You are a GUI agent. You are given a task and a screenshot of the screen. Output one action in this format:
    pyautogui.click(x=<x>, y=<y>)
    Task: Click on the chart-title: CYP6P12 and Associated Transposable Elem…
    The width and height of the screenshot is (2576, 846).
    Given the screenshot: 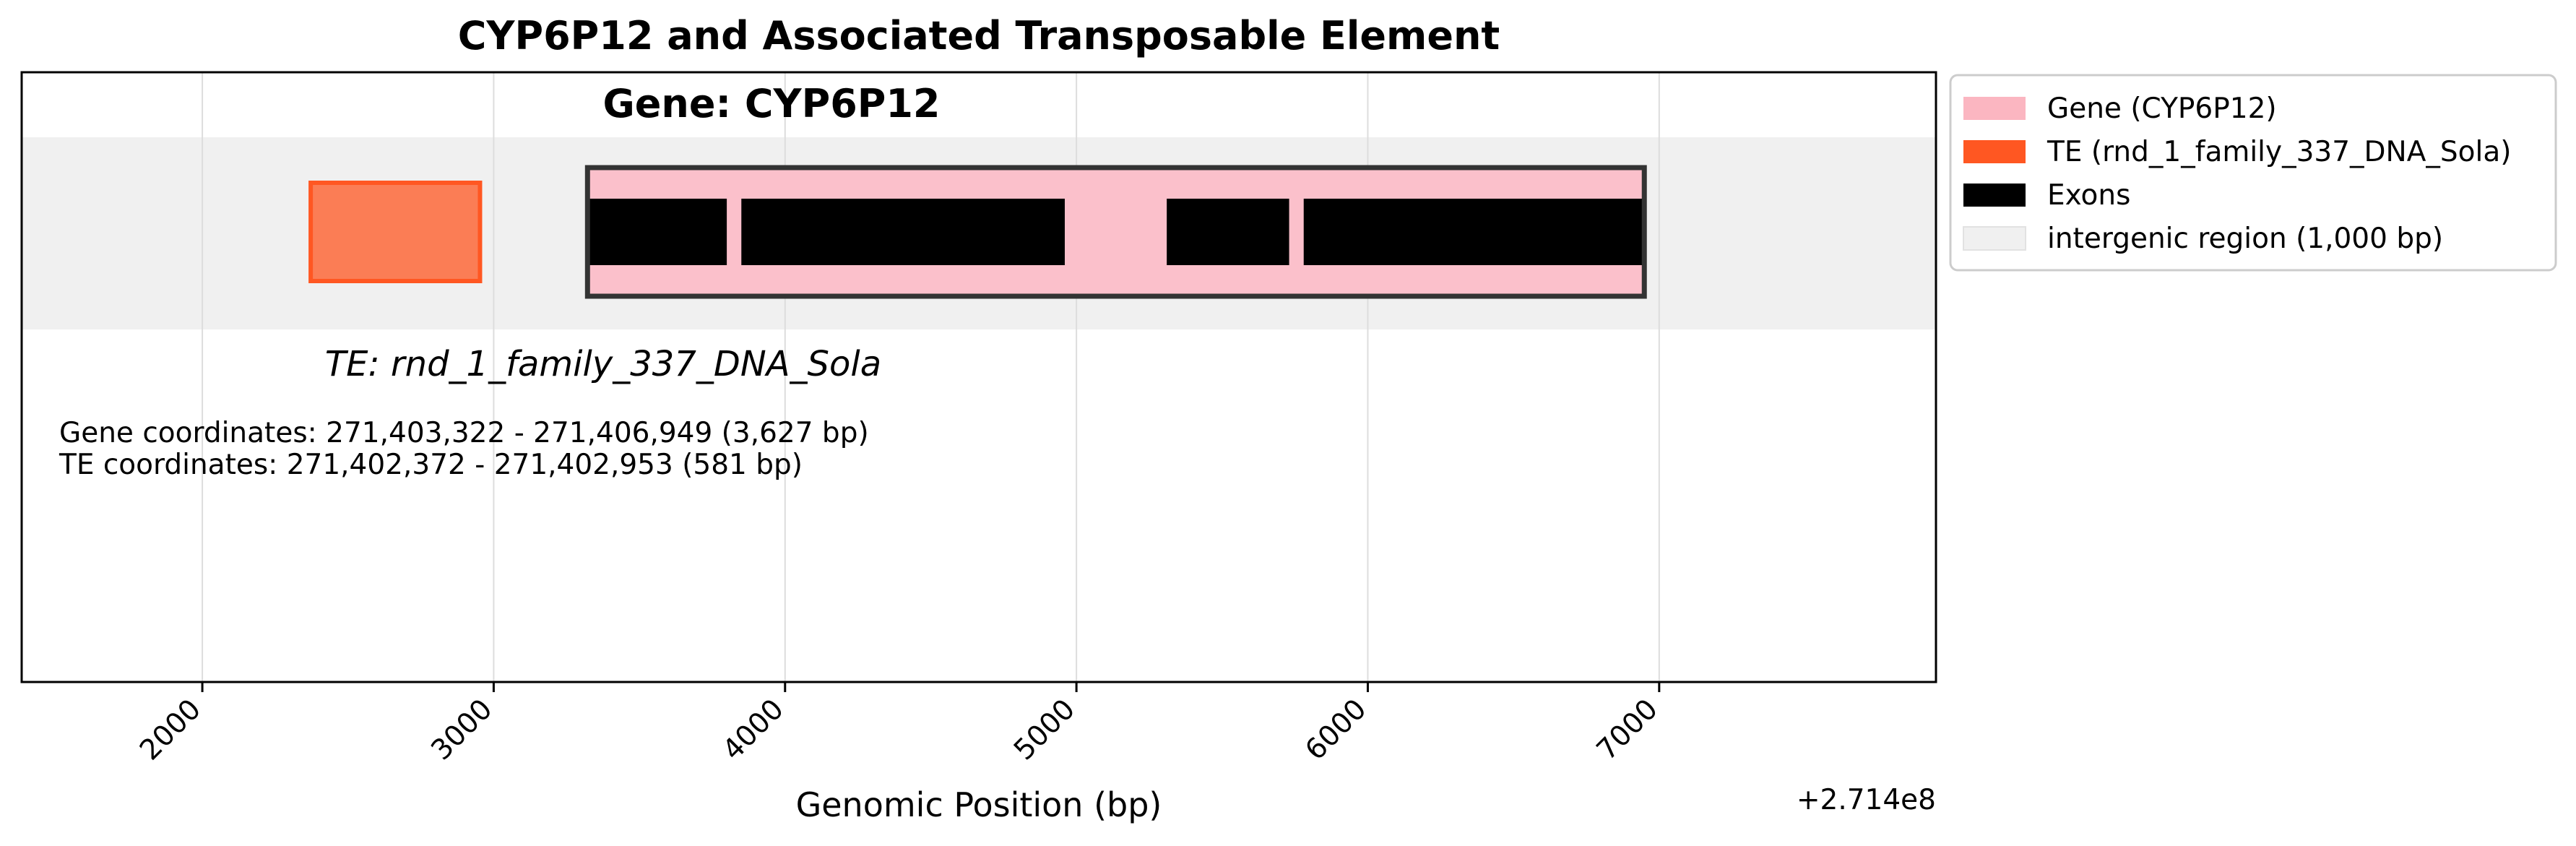 What is the action you would take?
    pyautogui.click(x=979, y=36)
    